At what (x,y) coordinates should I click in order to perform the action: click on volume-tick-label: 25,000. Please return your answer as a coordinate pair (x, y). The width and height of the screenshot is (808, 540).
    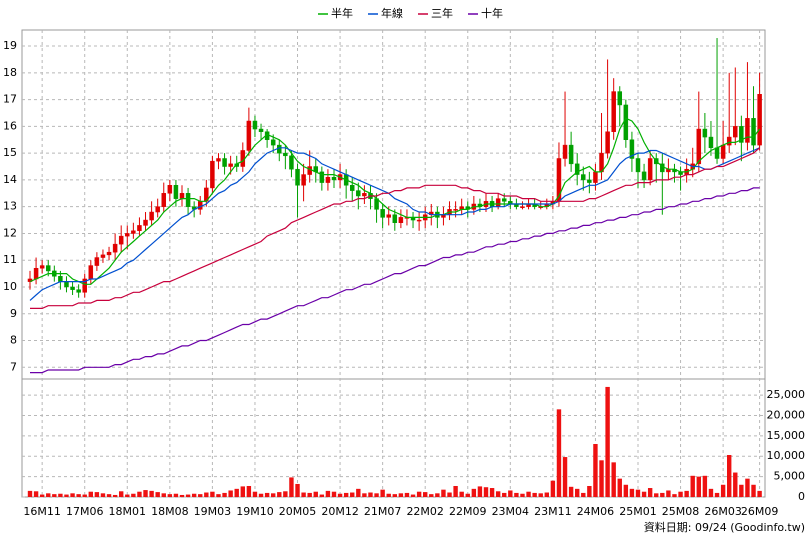
    Looking at the image, I should click on (786, 394).